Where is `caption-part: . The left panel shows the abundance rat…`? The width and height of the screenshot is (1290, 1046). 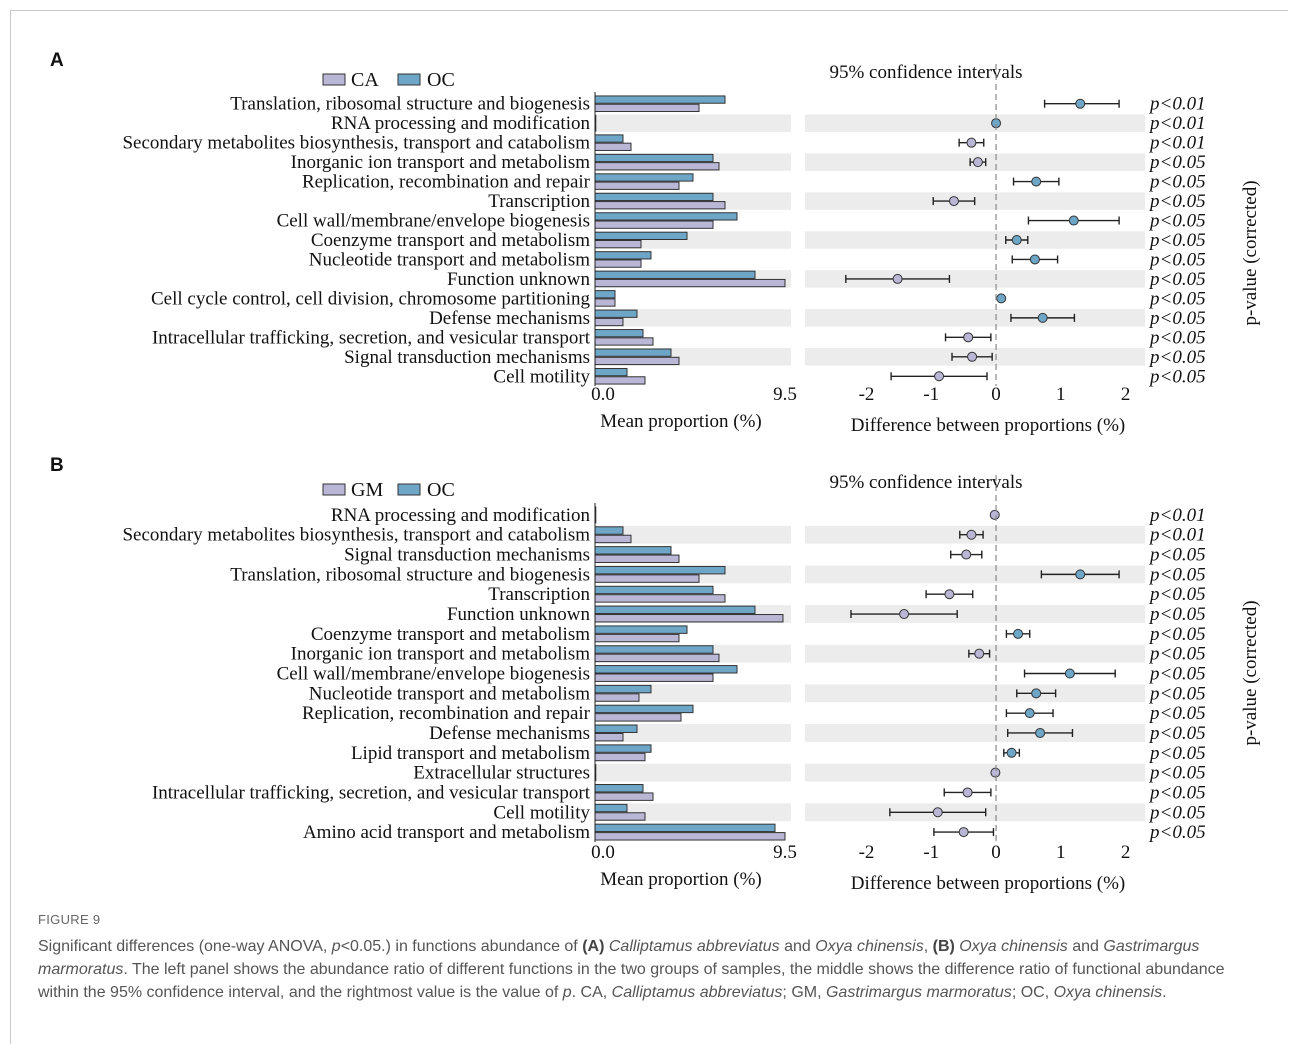
caption-part: . The left panel shows the abundance rat… is located at coordinates (631, 981).